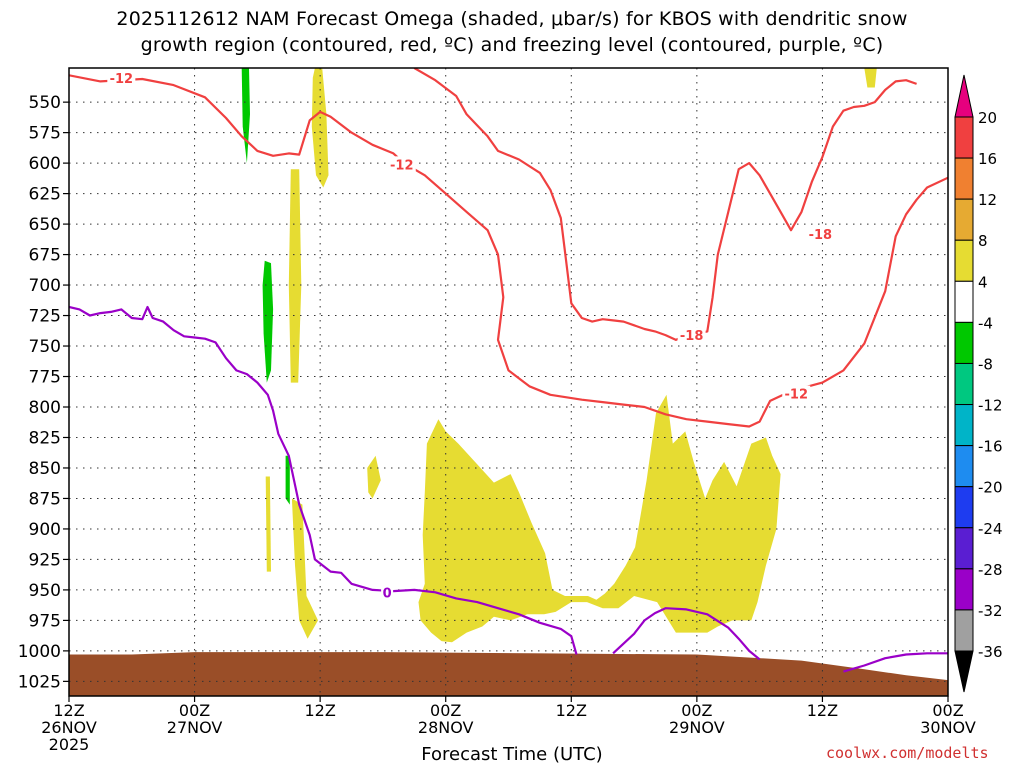 The width and height of the screenshot is (1024, 768). What do you see at coordinates (987, 118) in the screenshot?
I see `colorbar-label: 20` at bounding box center [987, 118].